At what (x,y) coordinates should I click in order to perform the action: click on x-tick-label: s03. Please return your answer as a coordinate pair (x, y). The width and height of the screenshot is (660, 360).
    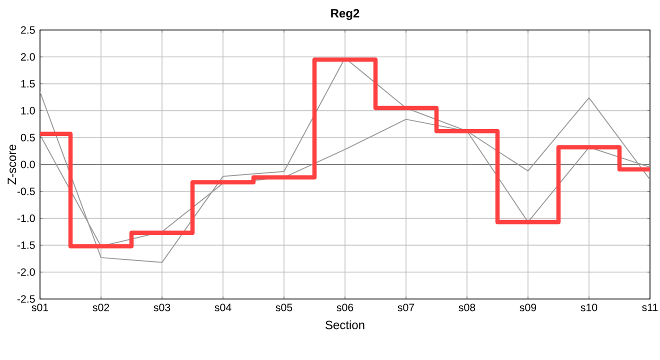
    Looking at the image, I should click on (162, 308).